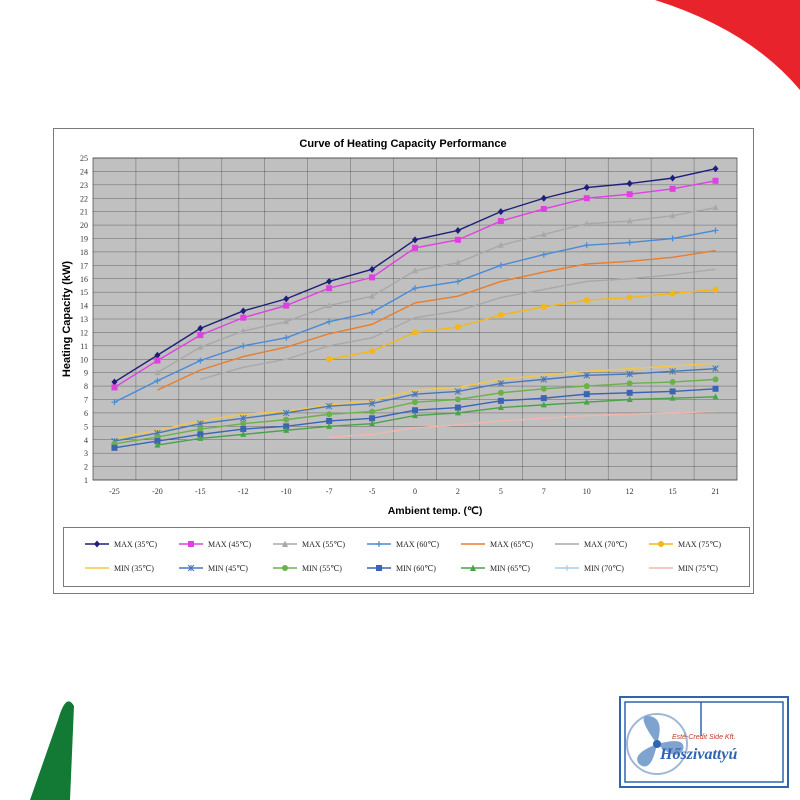  I want to click on legend-item: MIN (45℃), so click(213, 568).